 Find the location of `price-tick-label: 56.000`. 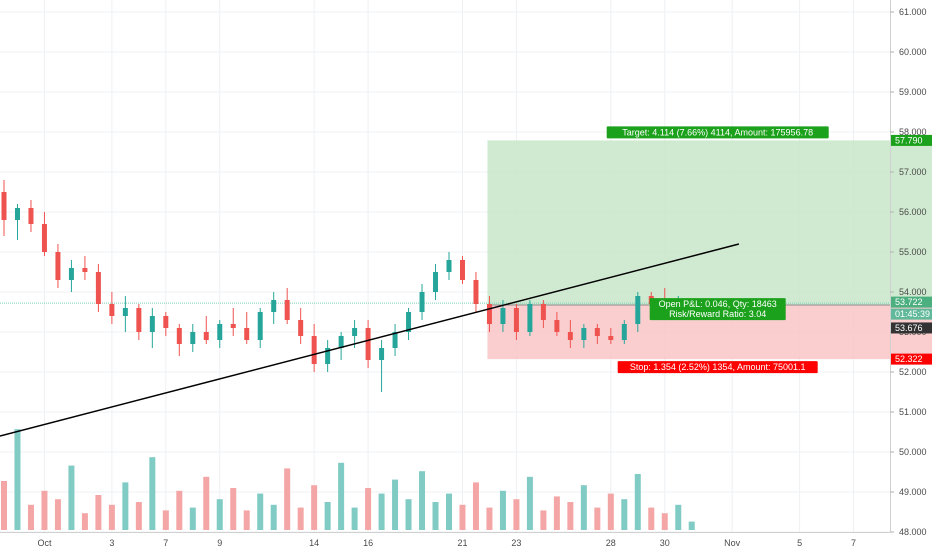

price-tick-label: 56.000 is located at coordinates (913, 212).